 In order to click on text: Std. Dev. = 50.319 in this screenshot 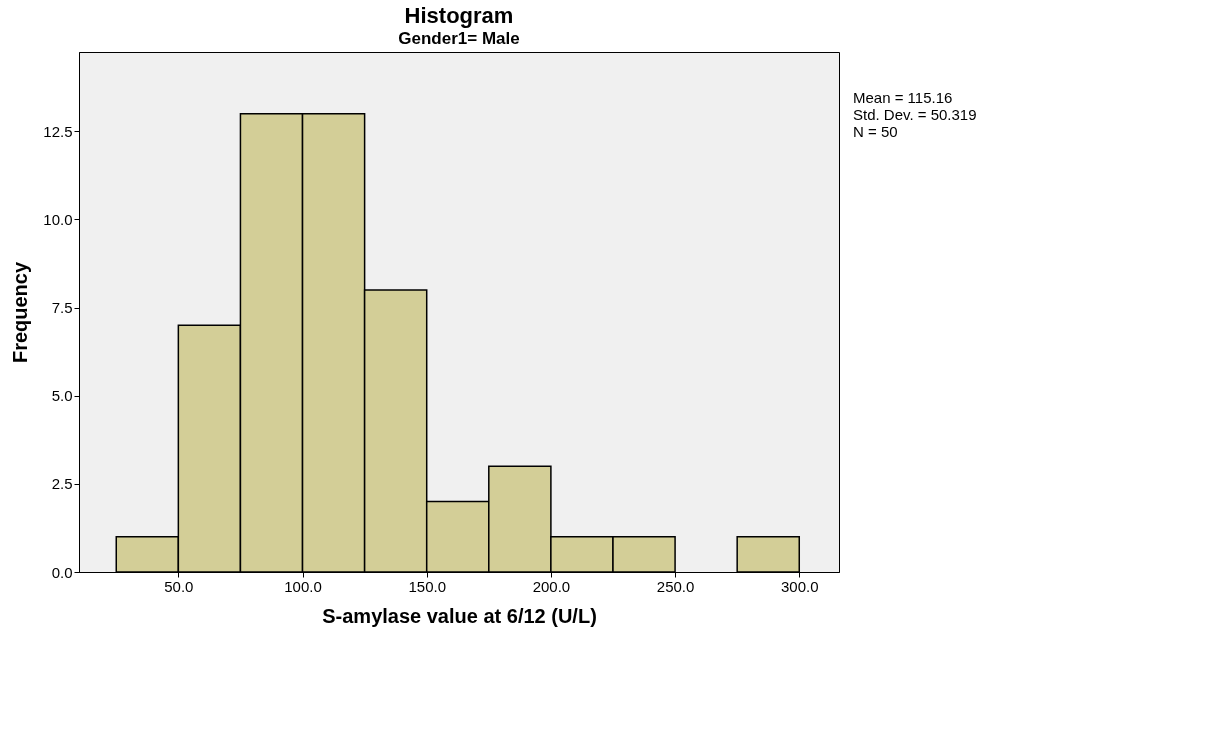, I will do `click(915, 114)`.